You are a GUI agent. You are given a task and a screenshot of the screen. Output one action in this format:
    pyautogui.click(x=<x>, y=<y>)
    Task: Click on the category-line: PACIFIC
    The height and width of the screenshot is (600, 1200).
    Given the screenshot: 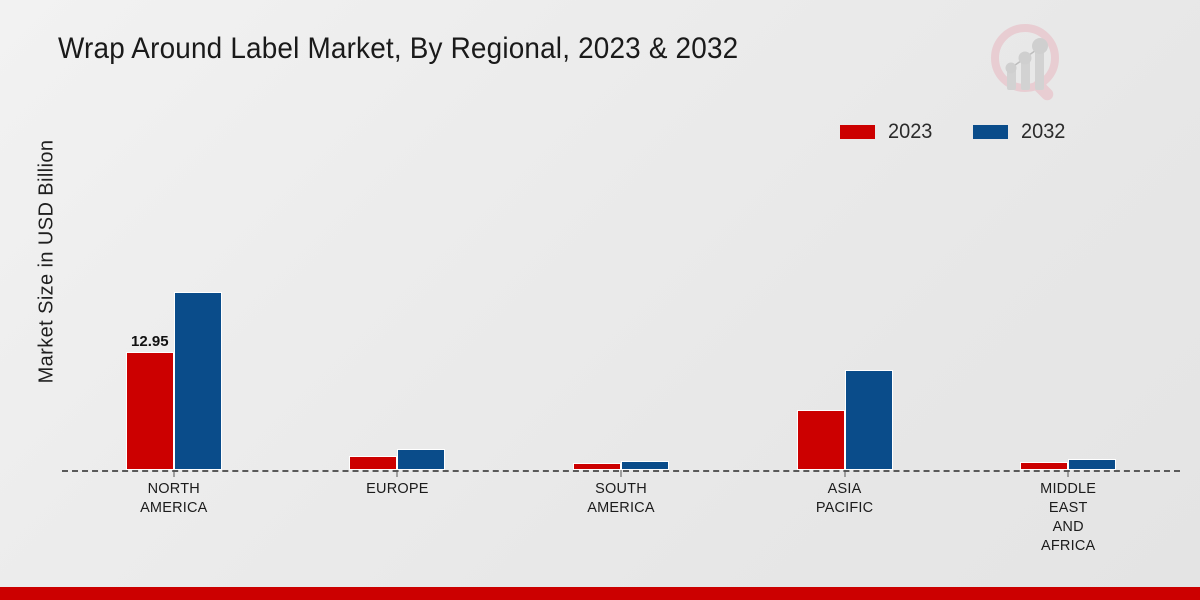 What is the action you would take?
    pyautogui.click(x=844, y=508)
    